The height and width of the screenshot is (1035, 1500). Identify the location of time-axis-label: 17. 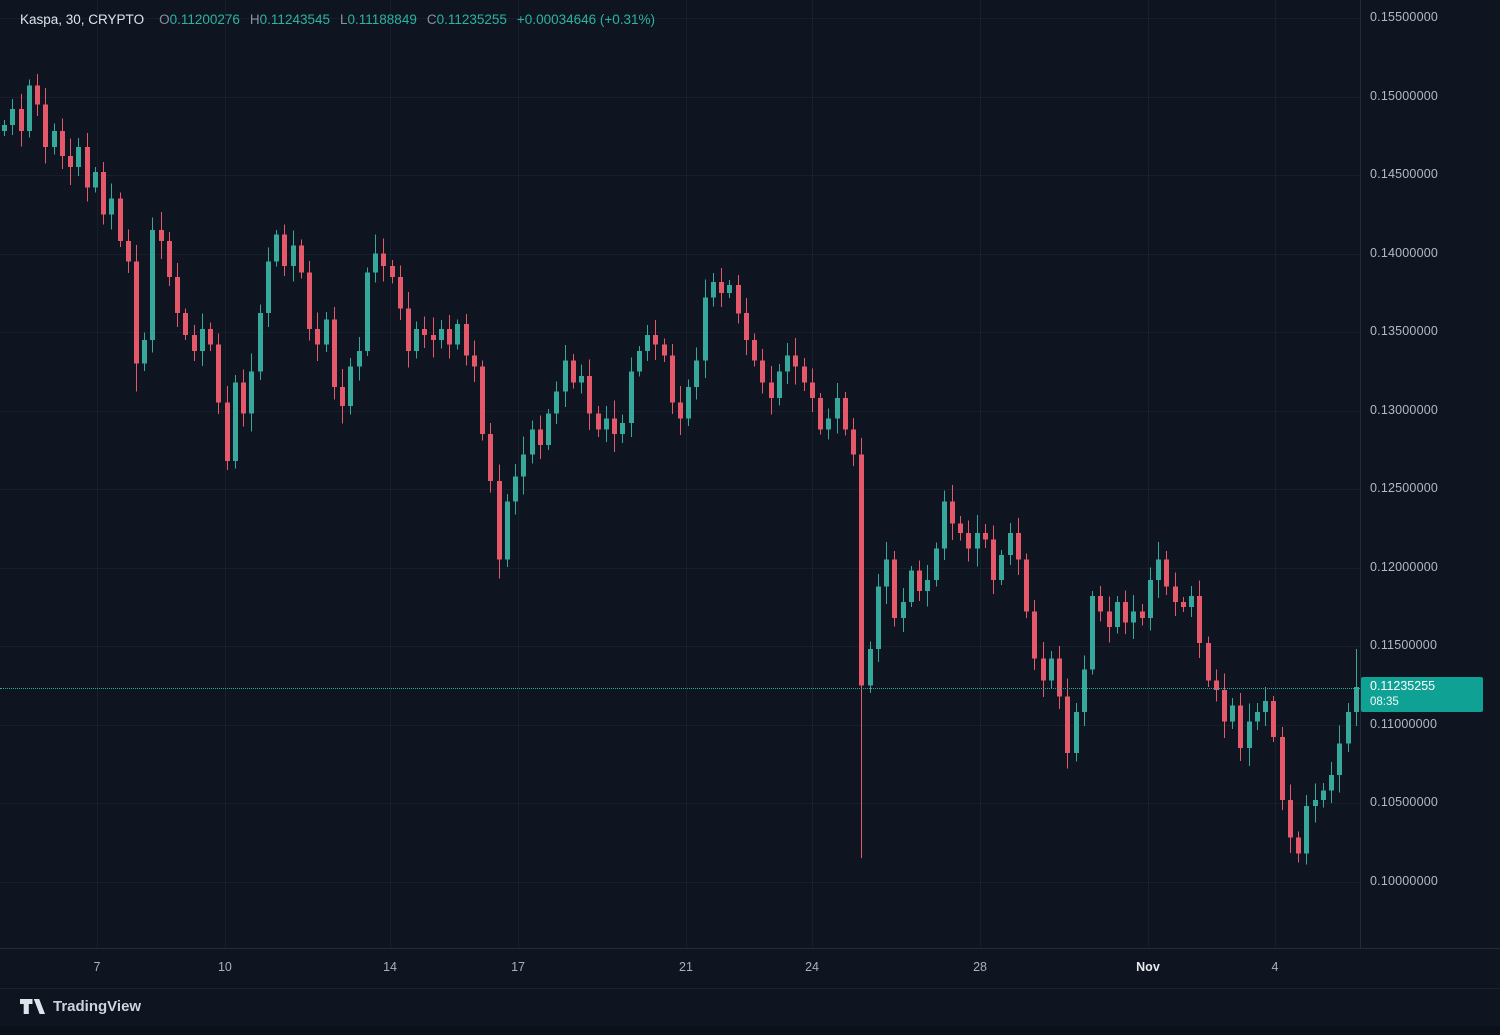
(518, 967).